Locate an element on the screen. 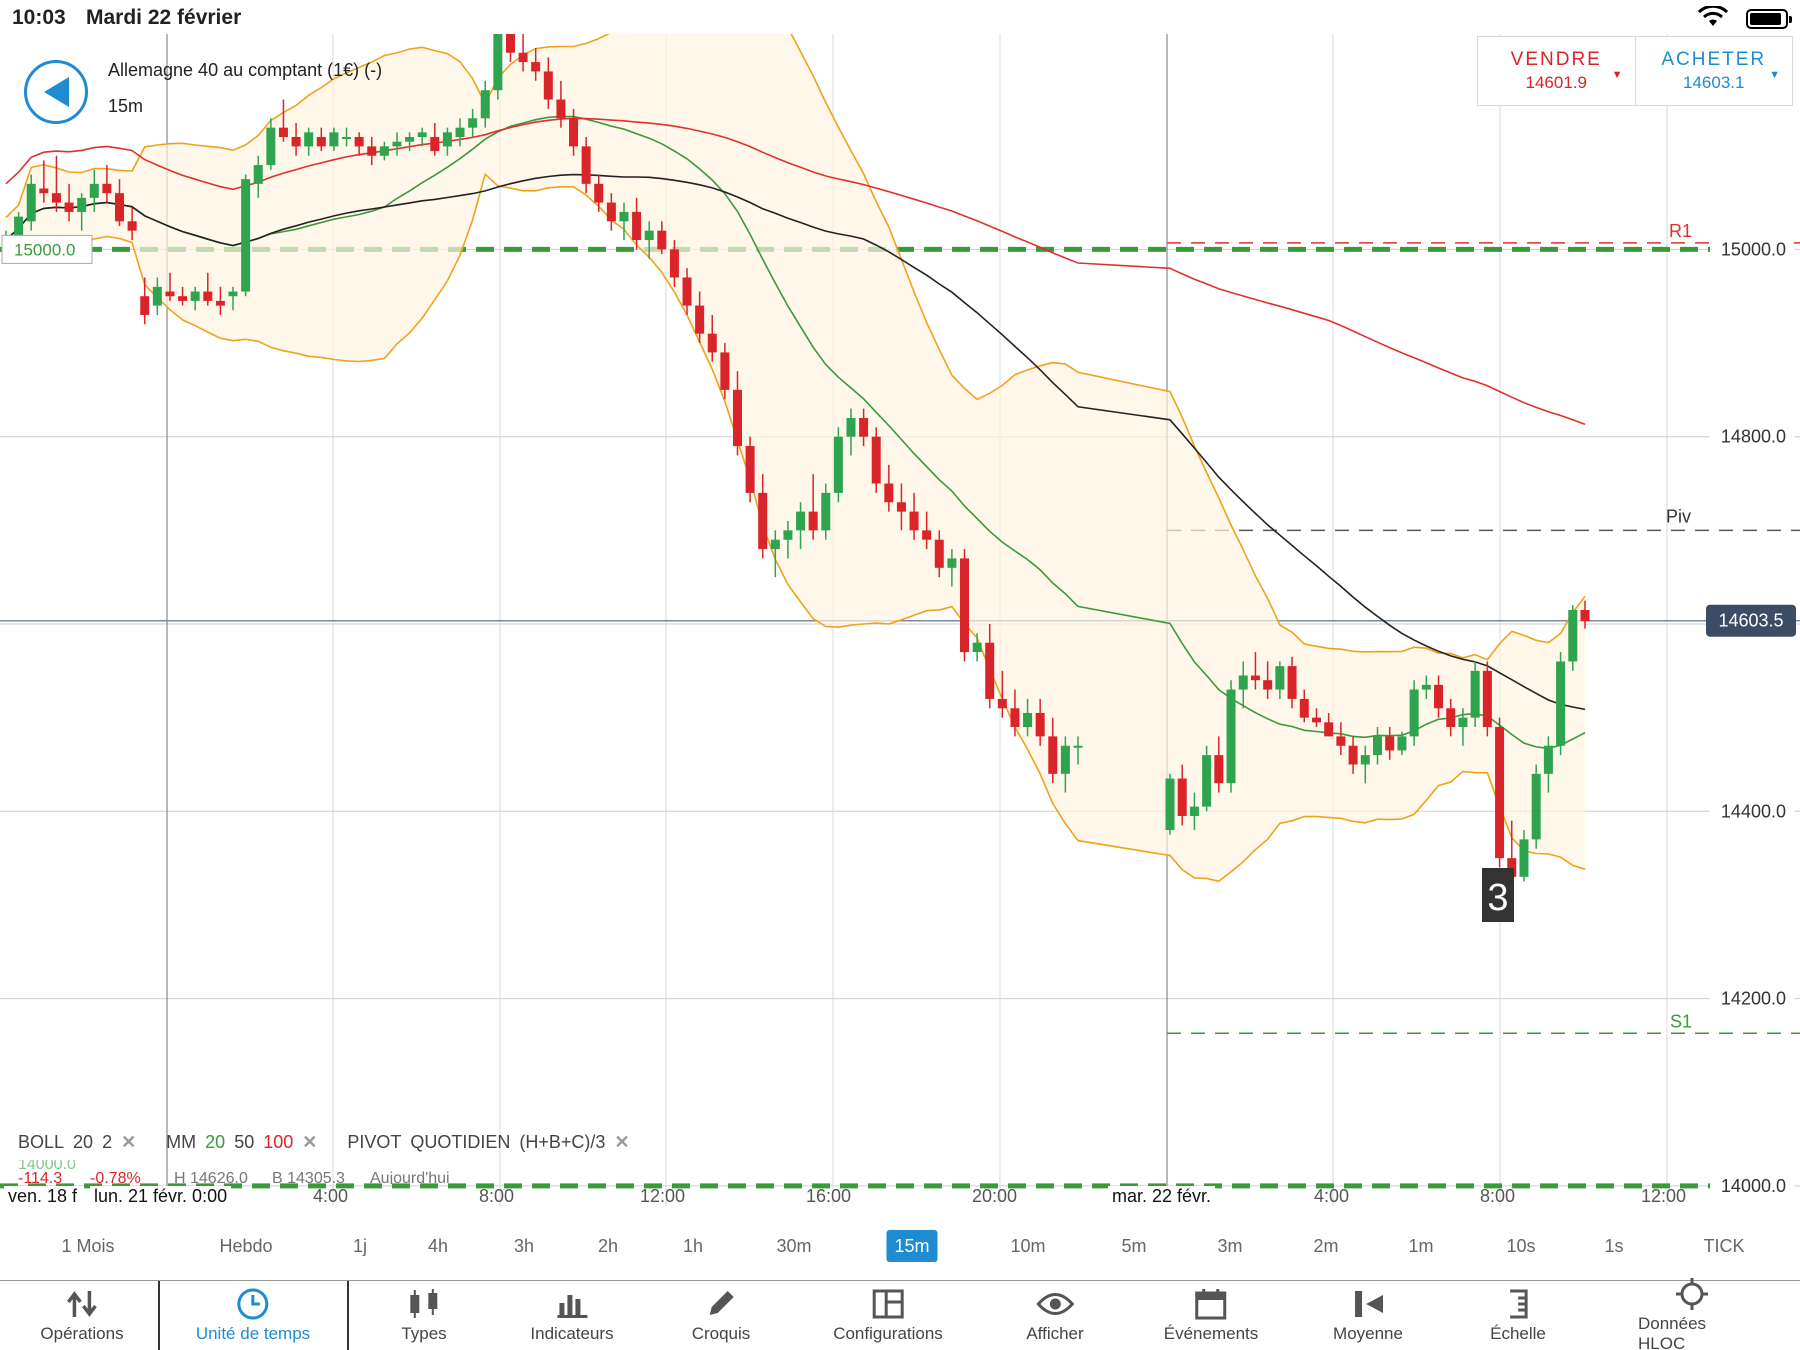 This screenshot has height=1350, width=1800. timeframe-1-mois: 1 Mois is located at coordinates (88, 1246).